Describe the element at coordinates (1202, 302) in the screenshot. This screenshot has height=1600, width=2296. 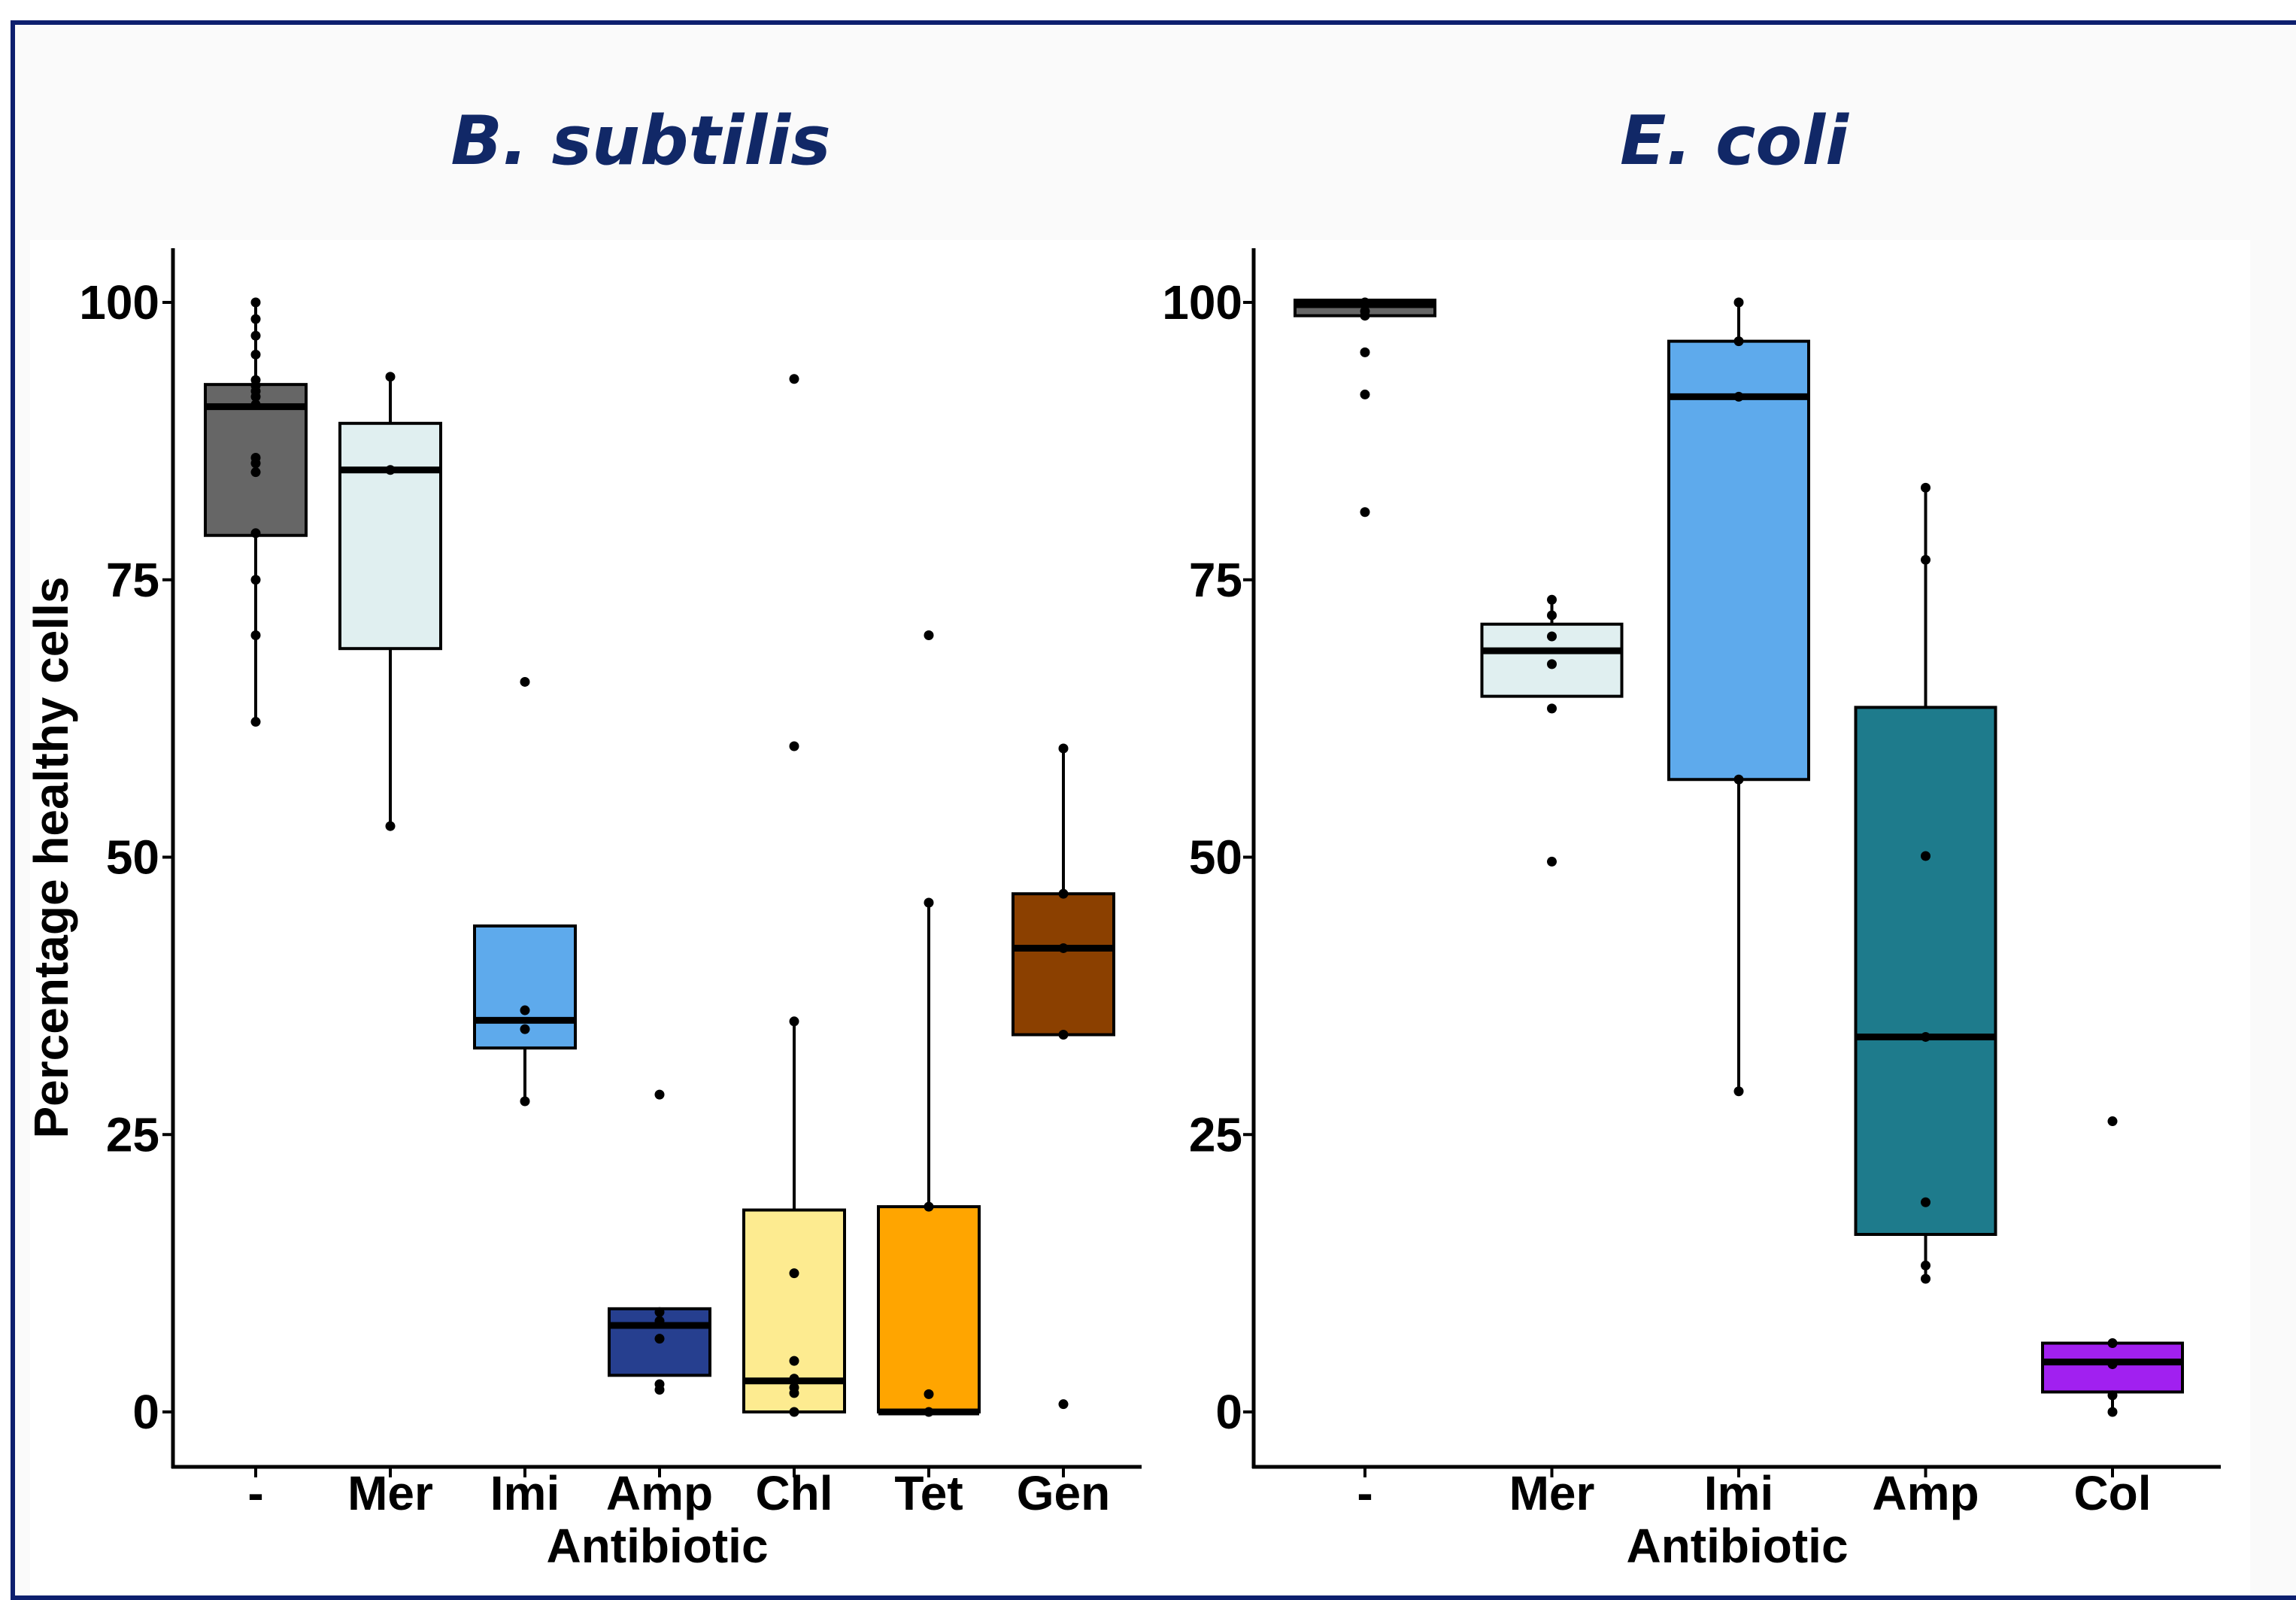
I see `y-tick-label: 100` at that location.